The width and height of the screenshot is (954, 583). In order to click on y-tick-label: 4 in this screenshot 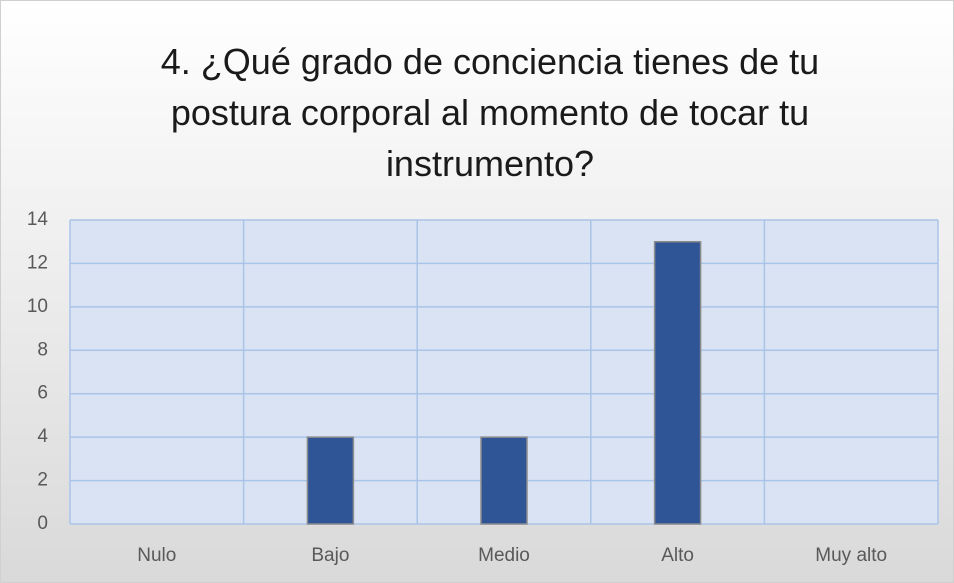, I will do `click(42, 436)`.